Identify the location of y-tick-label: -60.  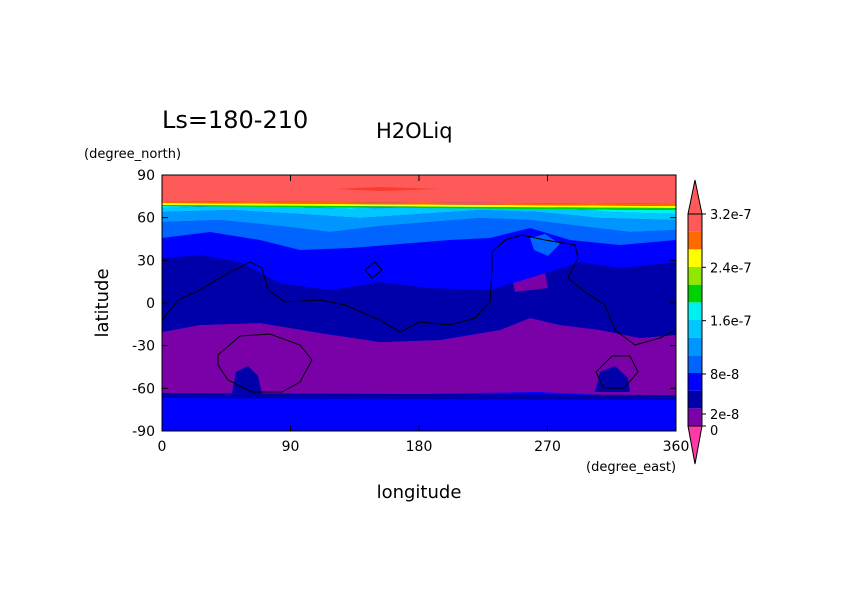
(143, 389).